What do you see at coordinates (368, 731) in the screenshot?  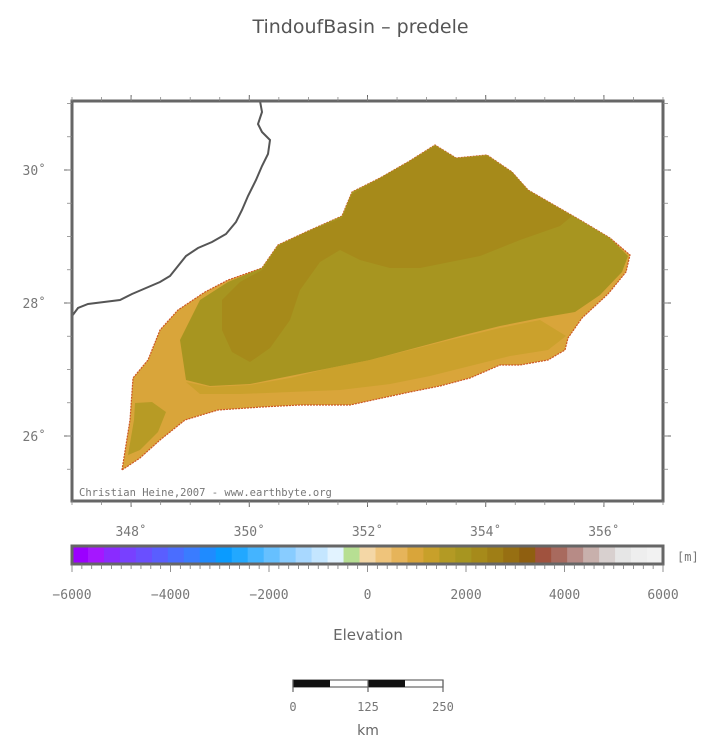 I see `scale-unit: km` at bounding box center [368, 731].